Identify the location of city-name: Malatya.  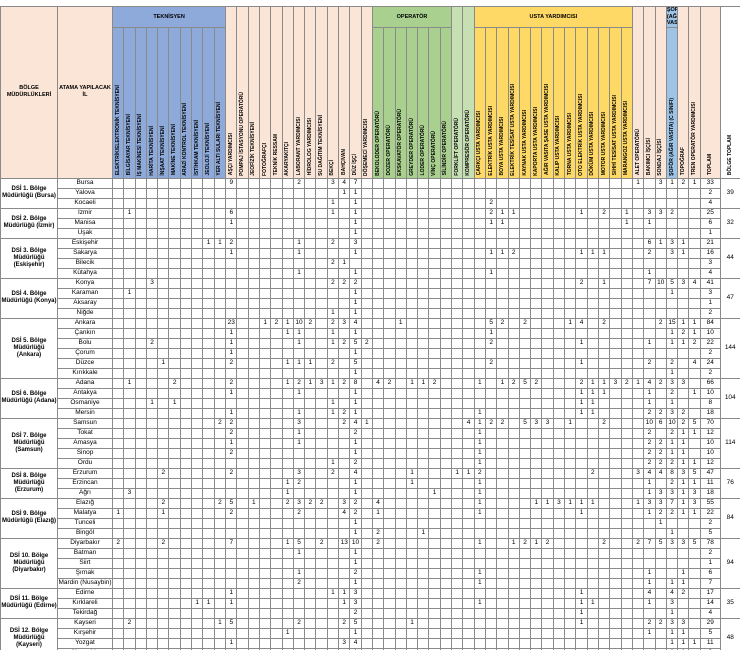
(85, 513).